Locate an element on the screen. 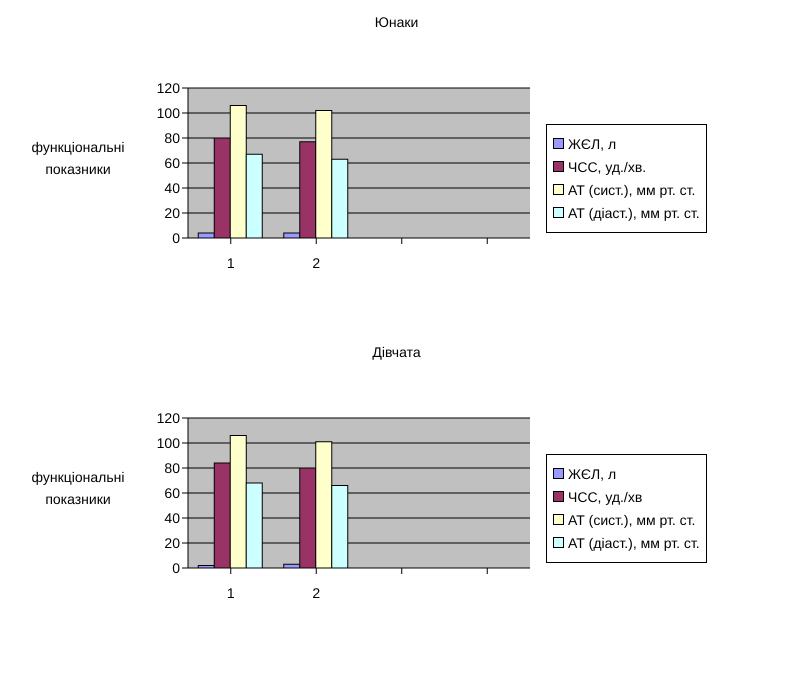 Image resolution: width=793 pixels, height=685 pixels. legend-label: ЧСС, уд./хв. is located at coordinates (607, 166).